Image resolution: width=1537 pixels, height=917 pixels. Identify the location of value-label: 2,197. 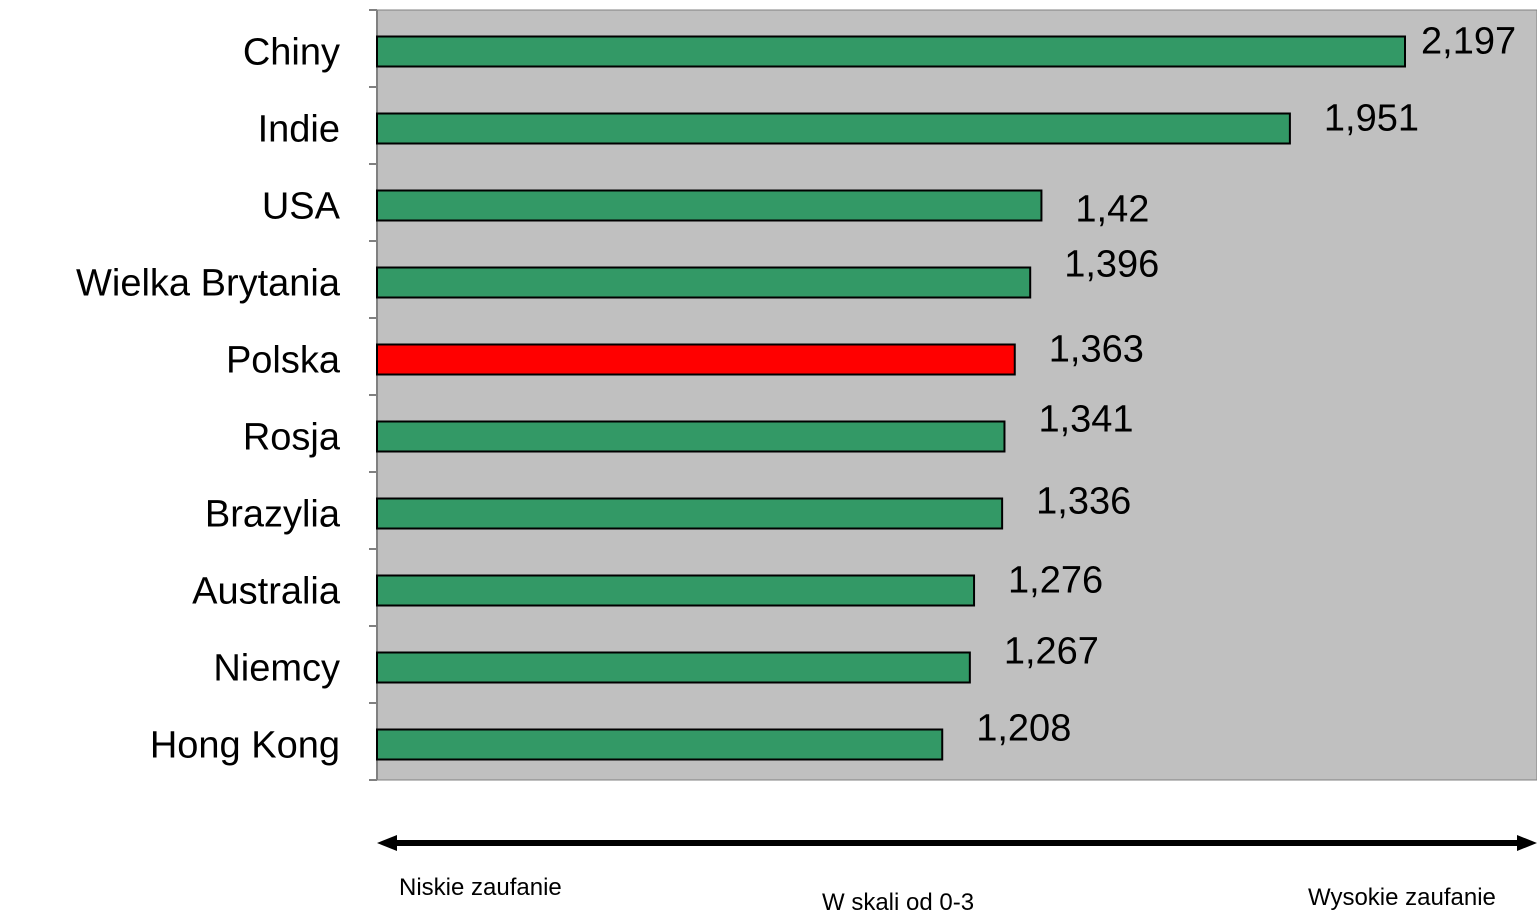
(1468, 42).